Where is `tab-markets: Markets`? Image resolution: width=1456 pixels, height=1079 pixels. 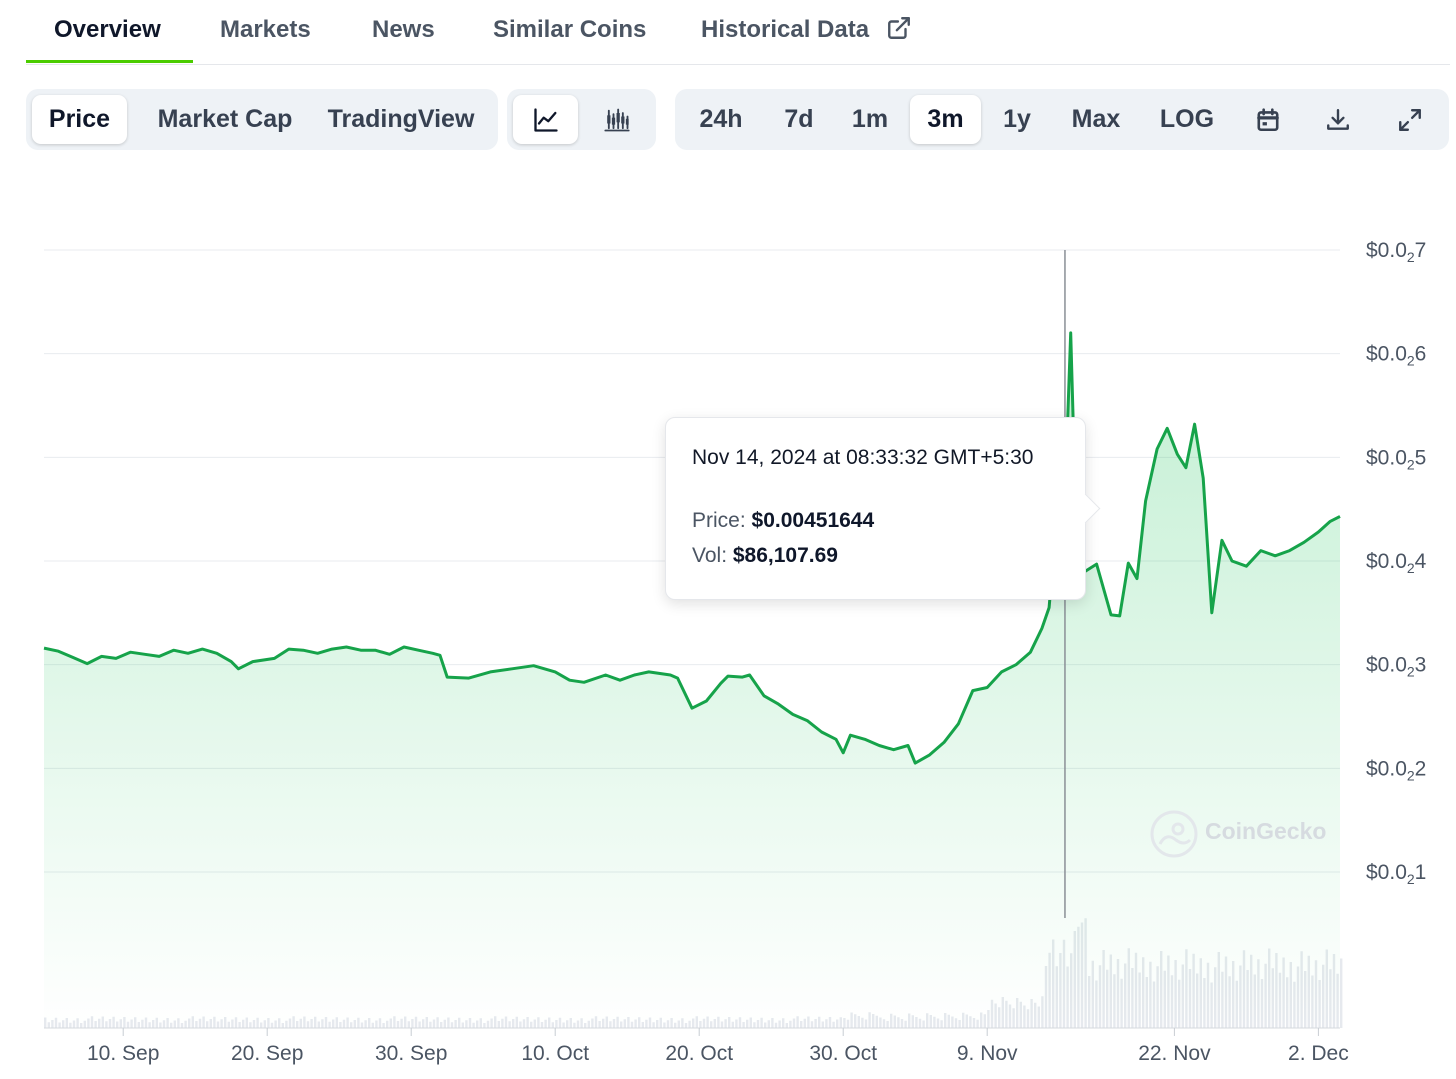 tab-markets: Markets is located at coordinates (265, 29).